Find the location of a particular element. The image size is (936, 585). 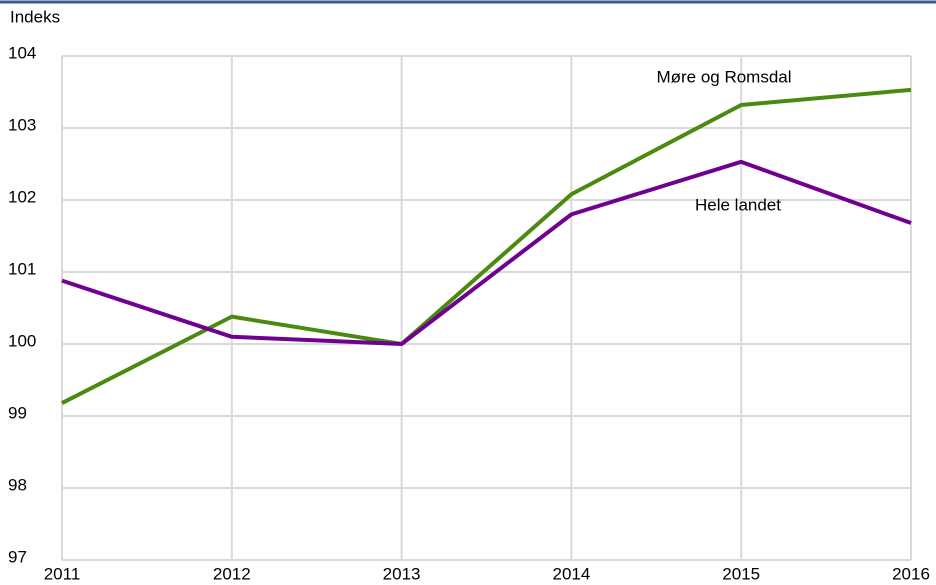

y-tick-label: 98 is located at coordinates (17, 484).